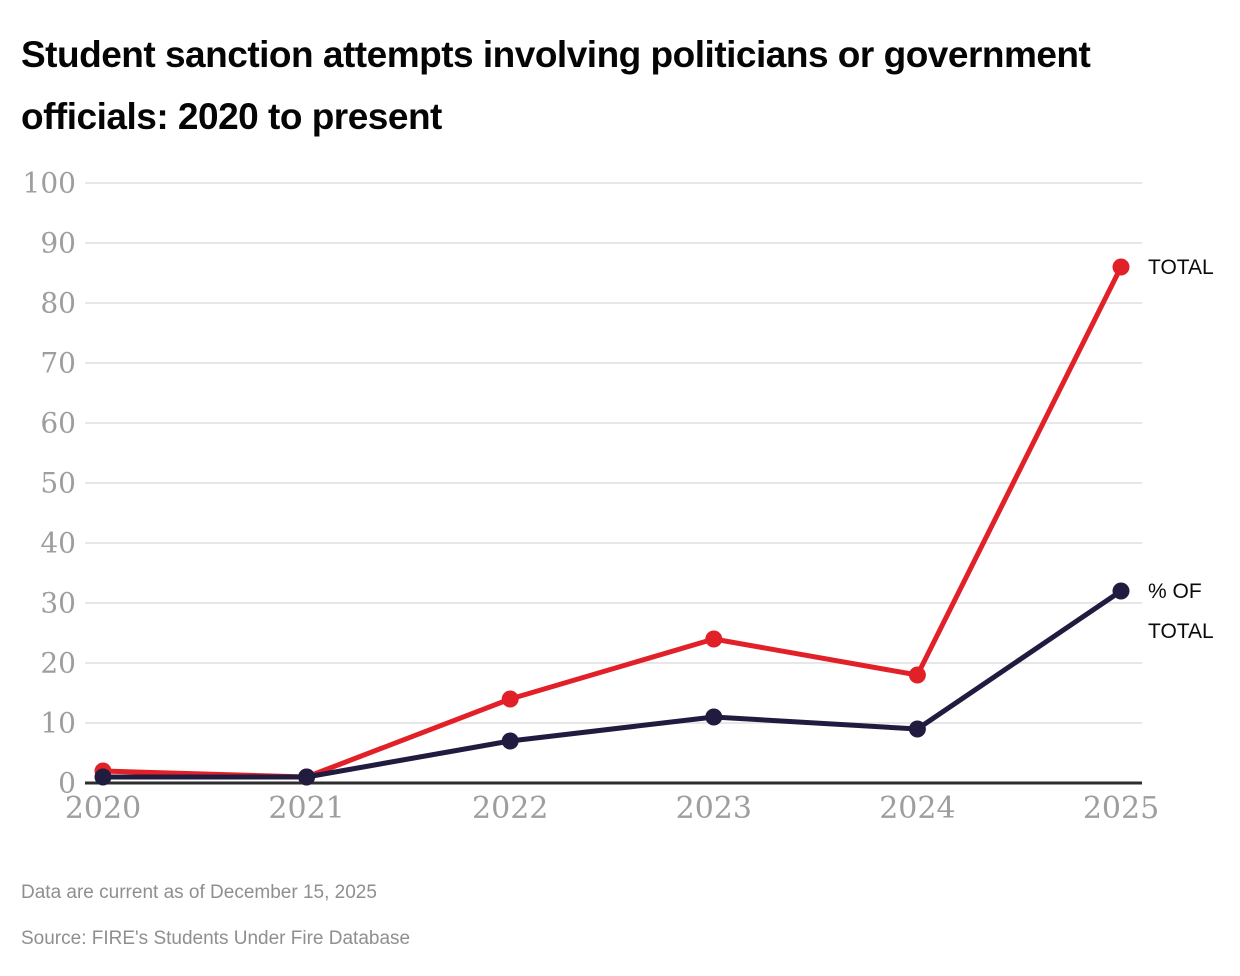 The width and height of the screenshot is (1240, 976). What do you see at coordinates (714, 808) in the screenshot?
I see `x-tick-label: 2023` at bounding box center [714, 808].